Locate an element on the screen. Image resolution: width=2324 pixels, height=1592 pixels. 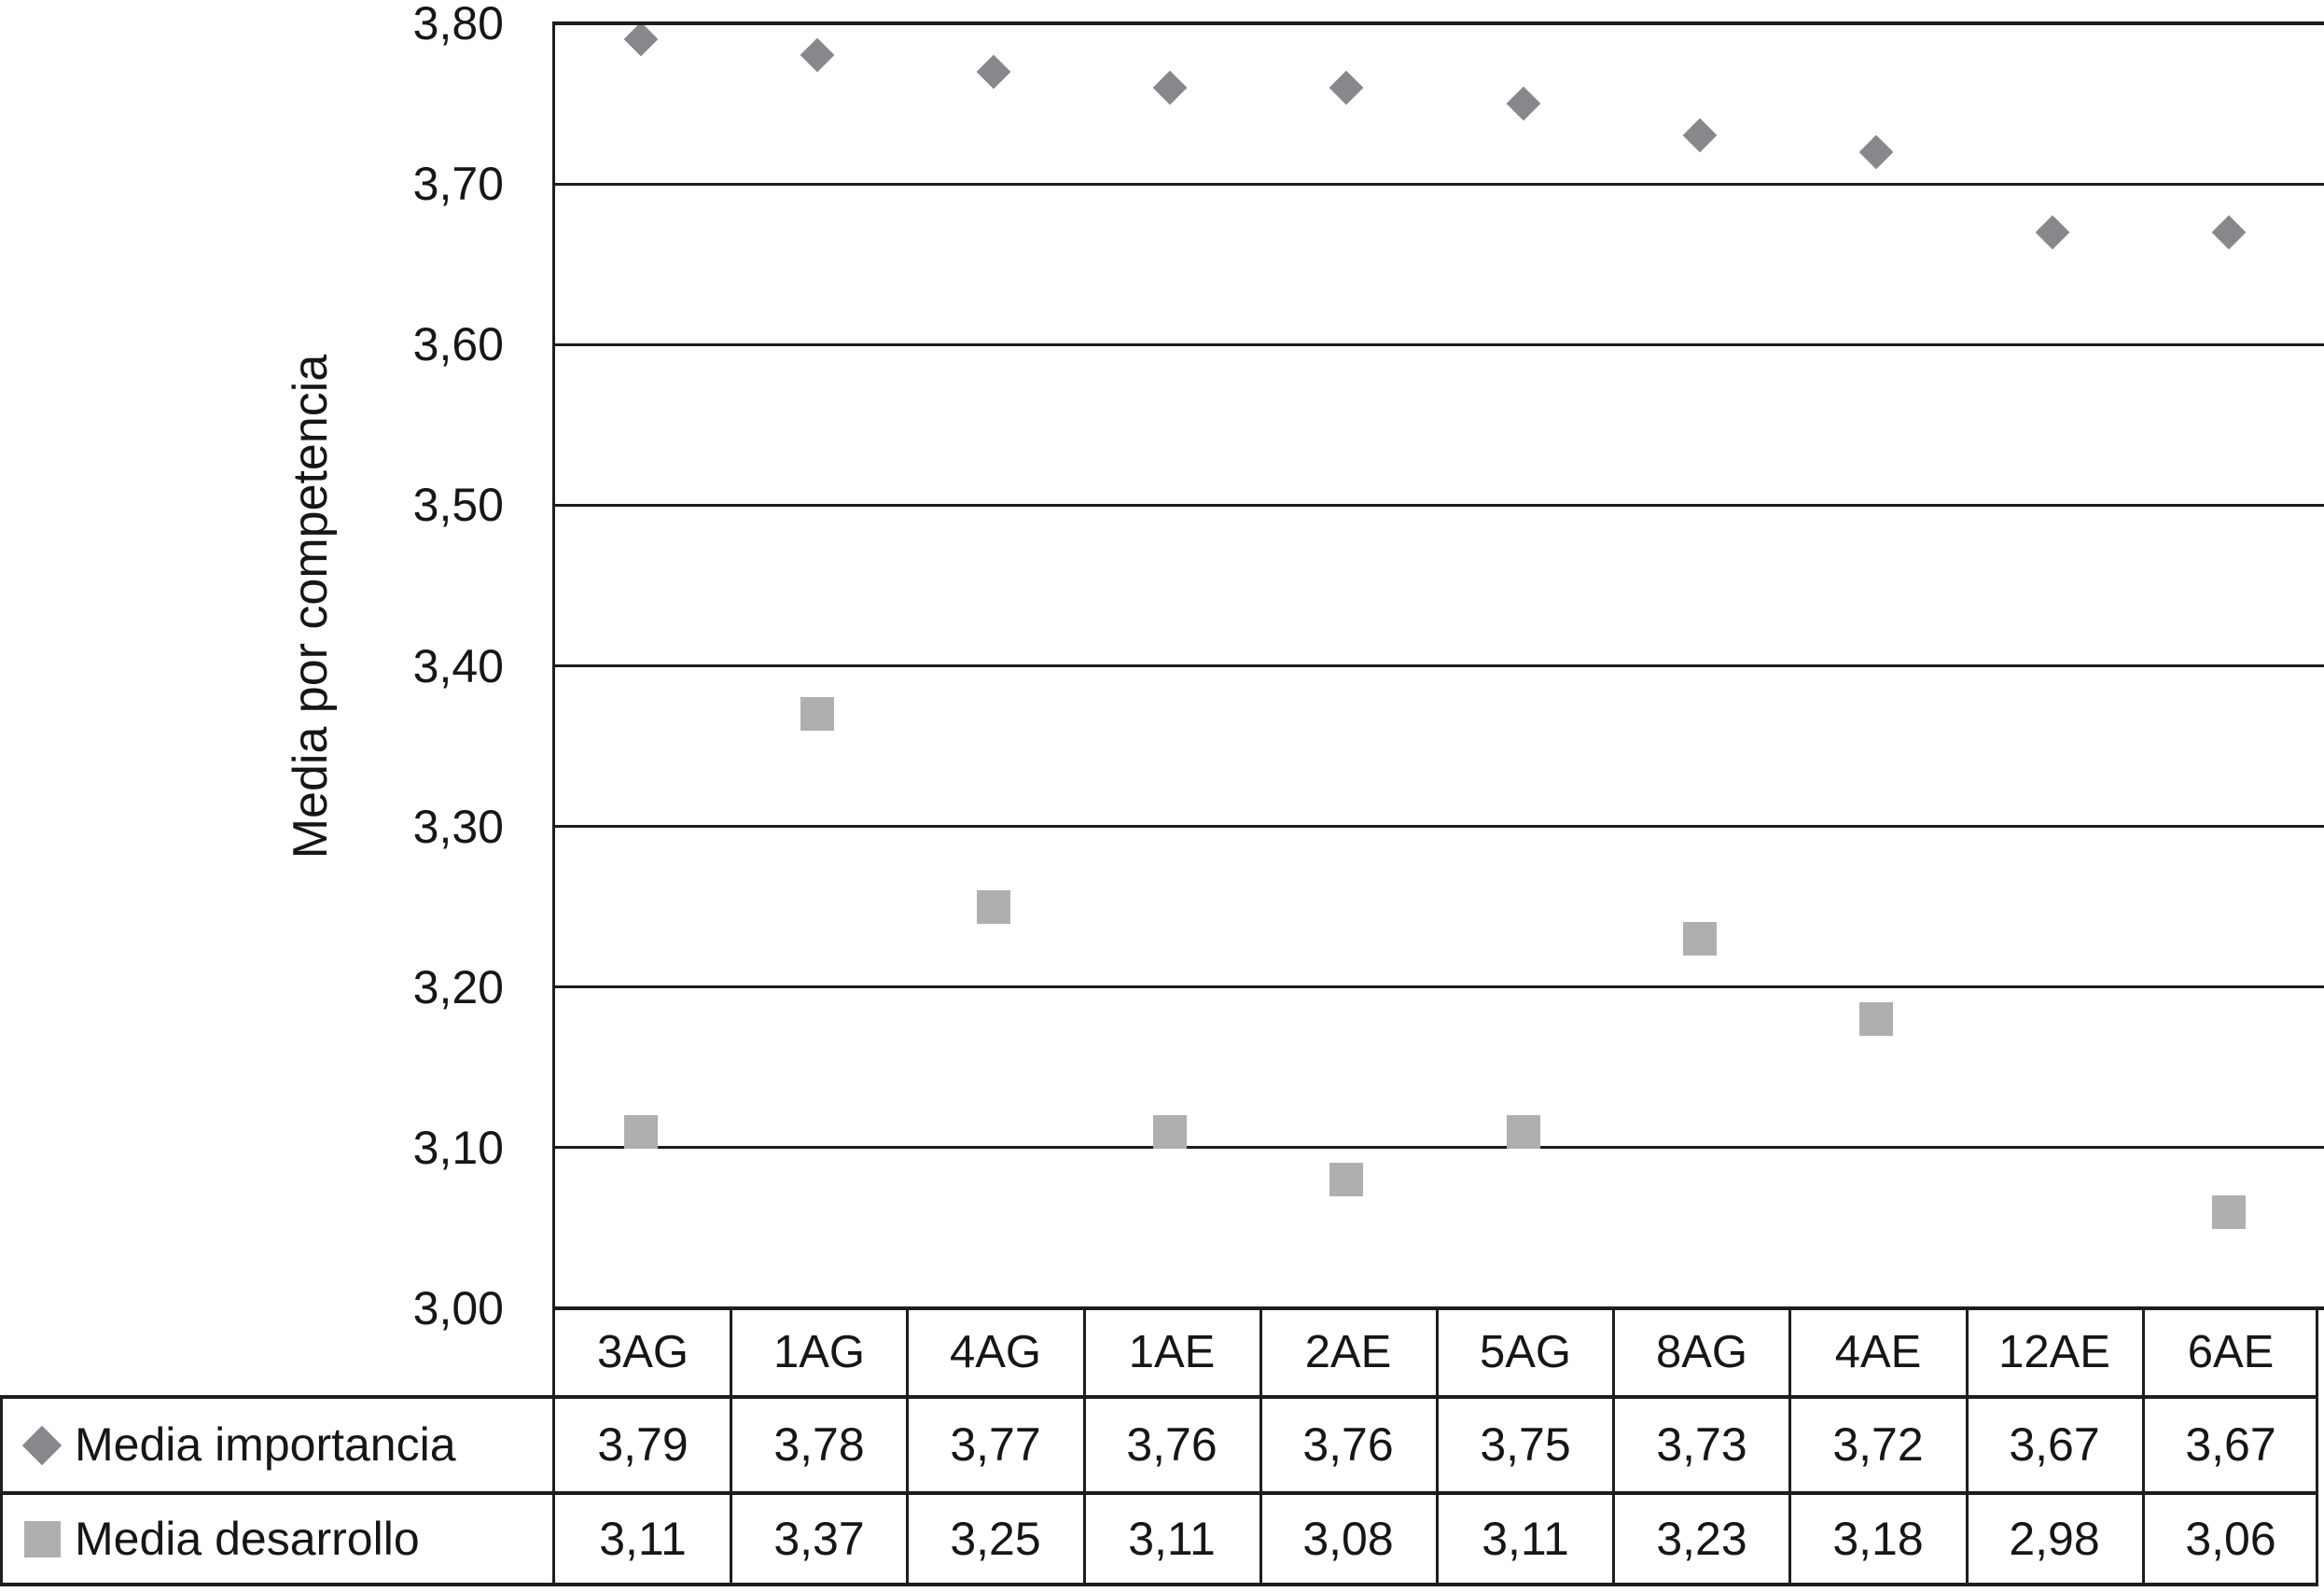
column-header-12AE: 12AE is located at coordinates (2054, 1352).